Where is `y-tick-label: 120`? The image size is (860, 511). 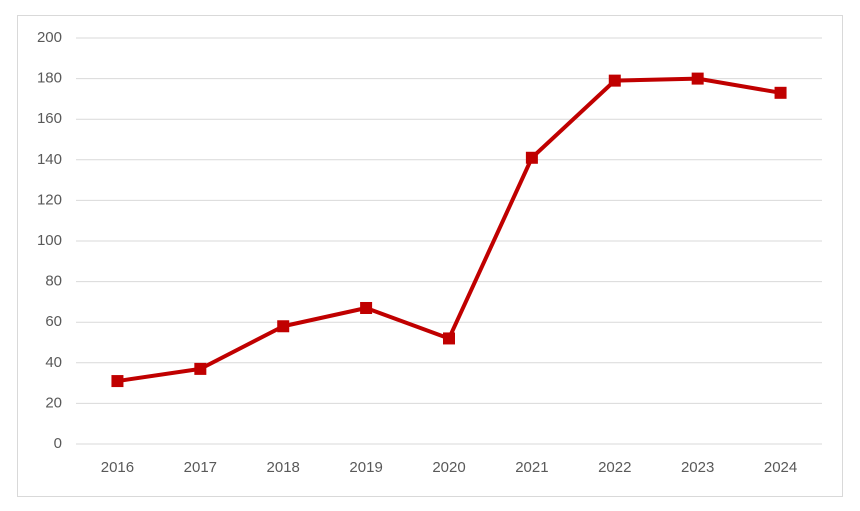
y-tick-label: 120 is located at coordinates (49, 199).